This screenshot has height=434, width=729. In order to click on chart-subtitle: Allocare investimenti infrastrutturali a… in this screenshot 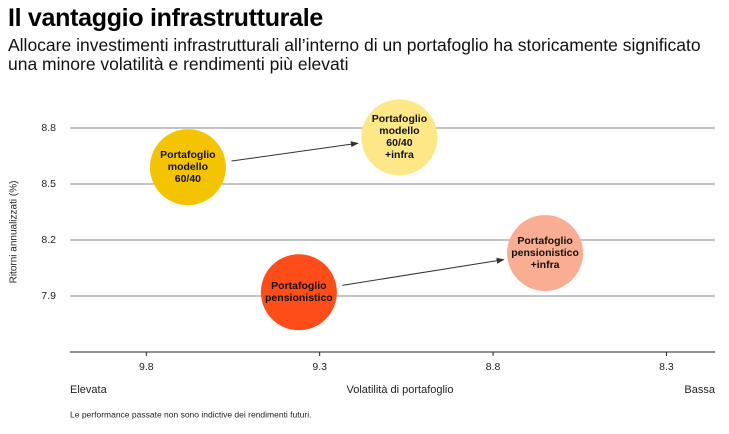, I will do `click(354, 54)`.